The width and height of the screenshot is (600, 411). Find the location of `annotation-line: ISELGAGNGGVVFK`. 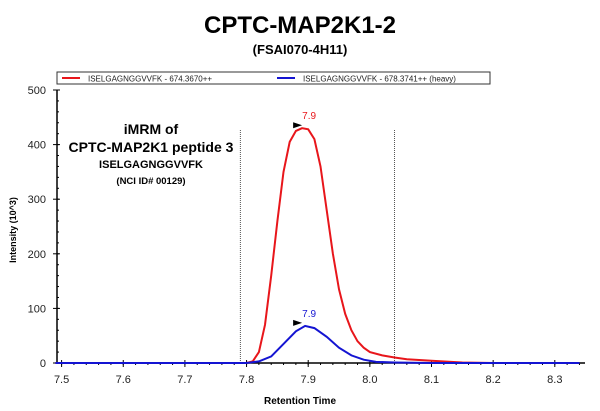

annotation-line: ISELGAGNGGVVFK is located at coordinates (151, 165).